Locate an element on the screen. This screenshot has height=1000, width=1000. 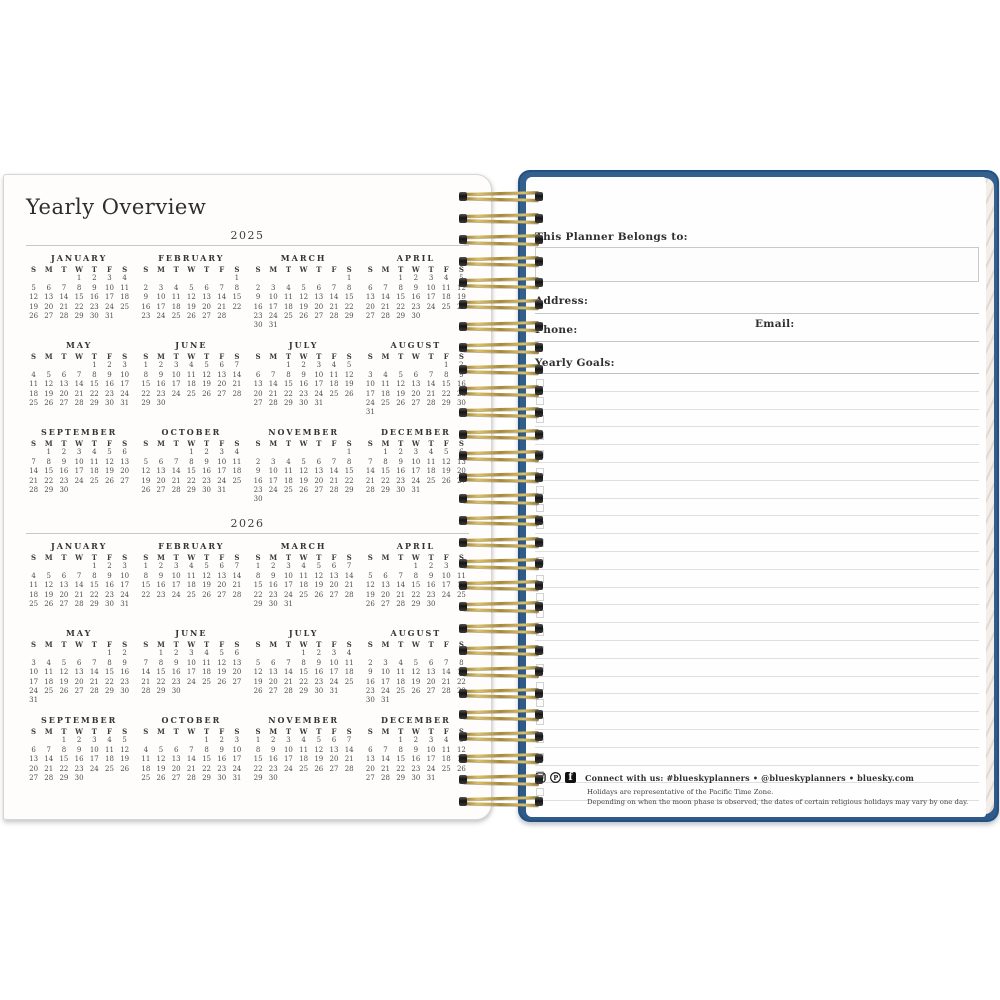
day-cell: 22 is located at coordinates (146, 393).